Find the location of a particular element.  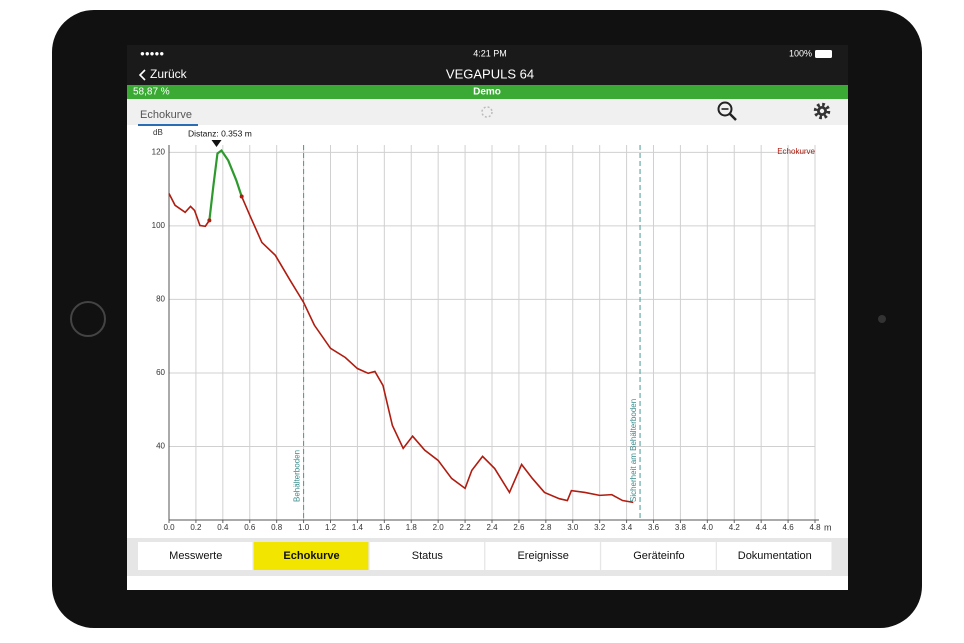

toolbar is located at coordinates (487, 112).